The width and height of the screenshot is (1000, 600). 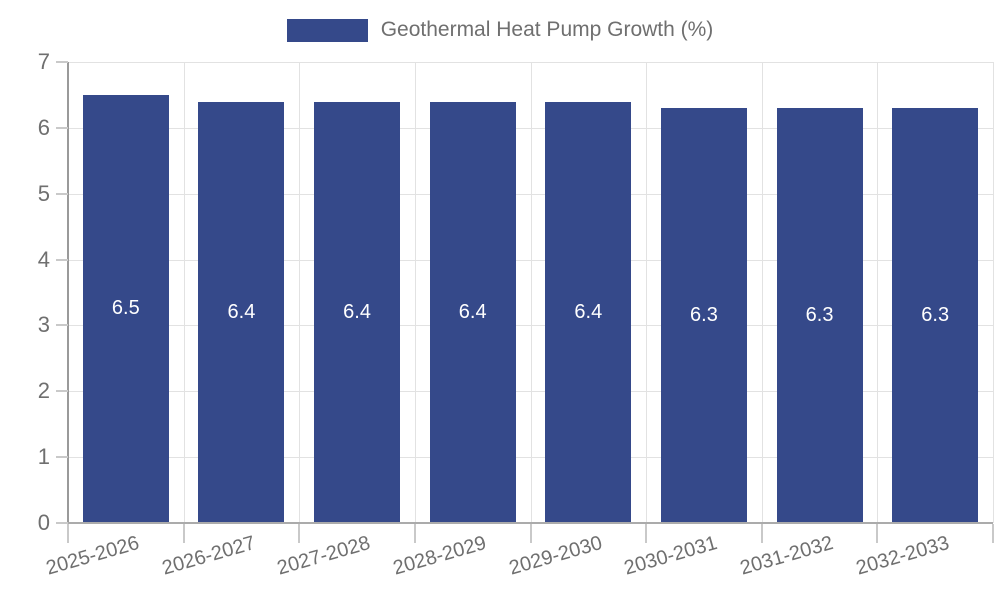 What do you see at coordinates (43, 127) in the screenshot?
I see `y-tick-label: 6` at bounding box center [43, 127].